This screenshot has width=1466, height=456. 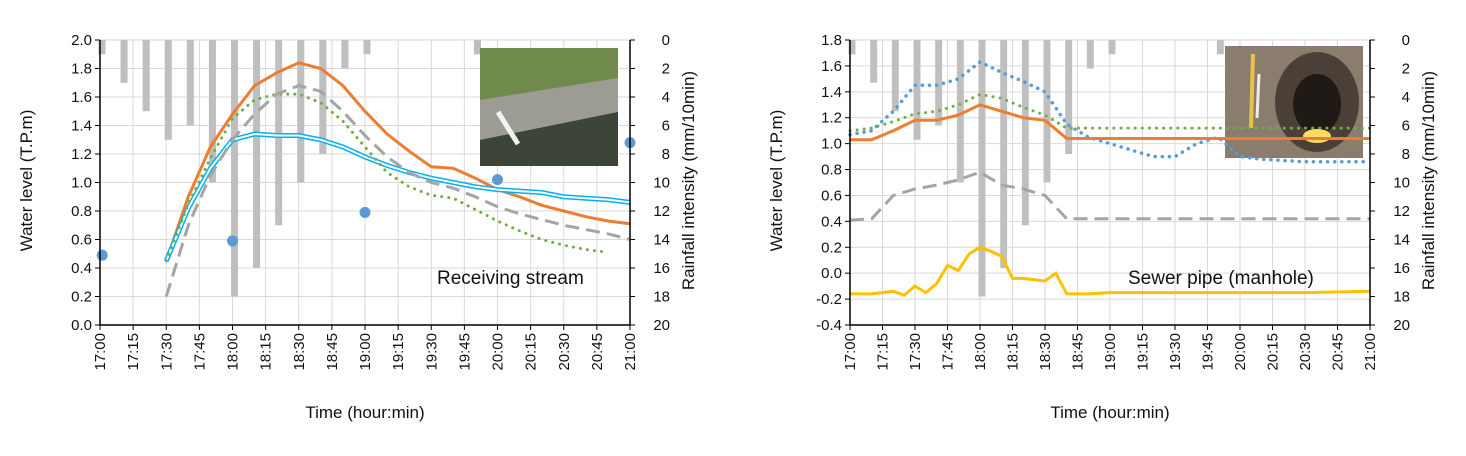 What do you see at coordinates (829, 299) in the screenshot?
I see `y-tick-label: -0.2` at bounding box center [829, 299].